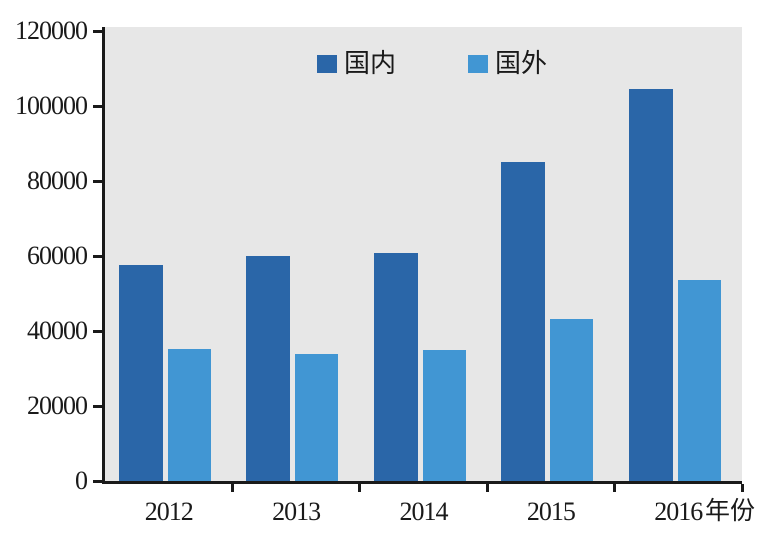  Describe the element at coordinates (523, 321) in the screenshot. I see `bar-国内-2015` at that location.